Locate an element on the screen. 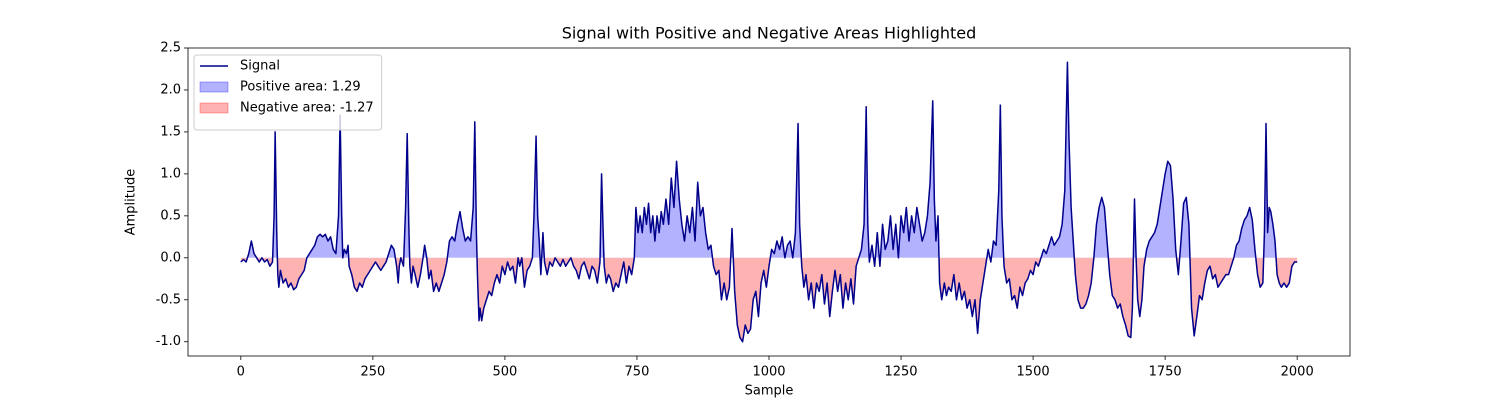 The width and height of the screenshot is (1500, 400). y-tick-label: 0.5 is located at coordinates (170, 215).